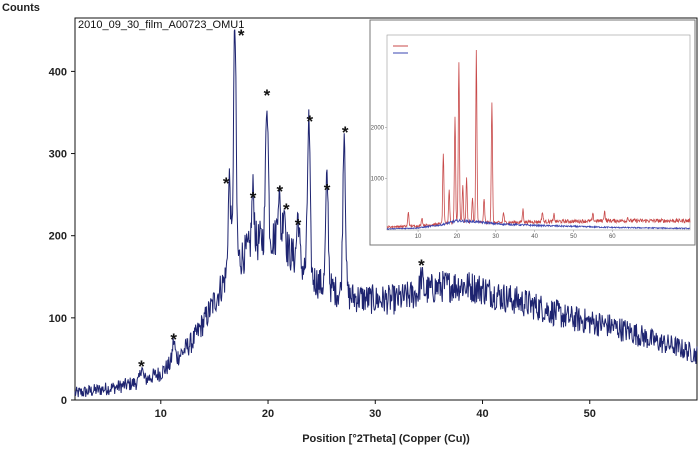  Describe the element at coordinates (482, 414) in the screenshot. I see `x-tick-label: 40` at that location.